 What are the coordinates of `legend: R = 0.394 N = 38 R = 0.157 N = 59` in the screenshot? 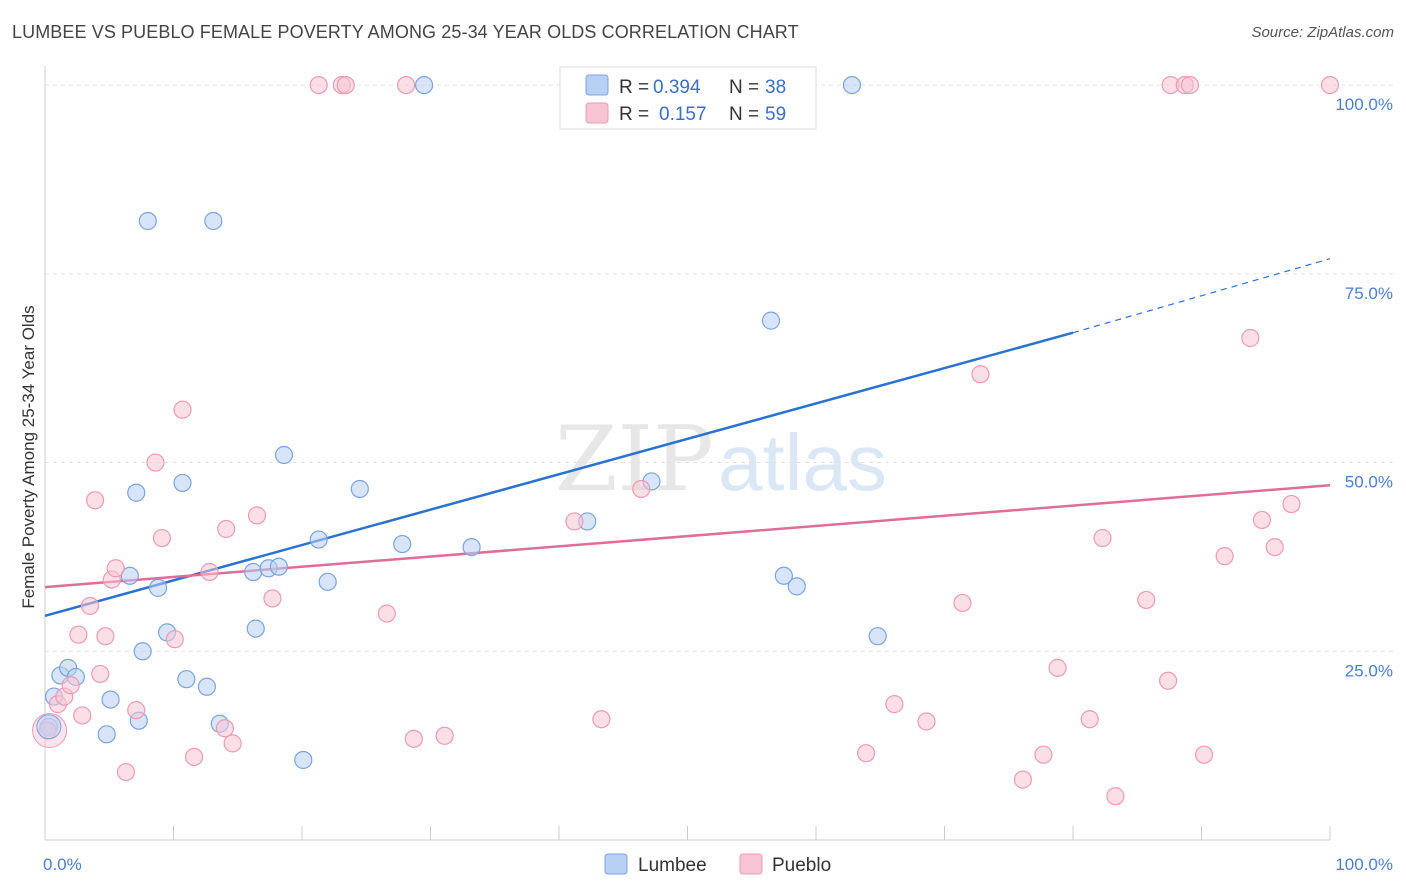 It's located at (688, 98).